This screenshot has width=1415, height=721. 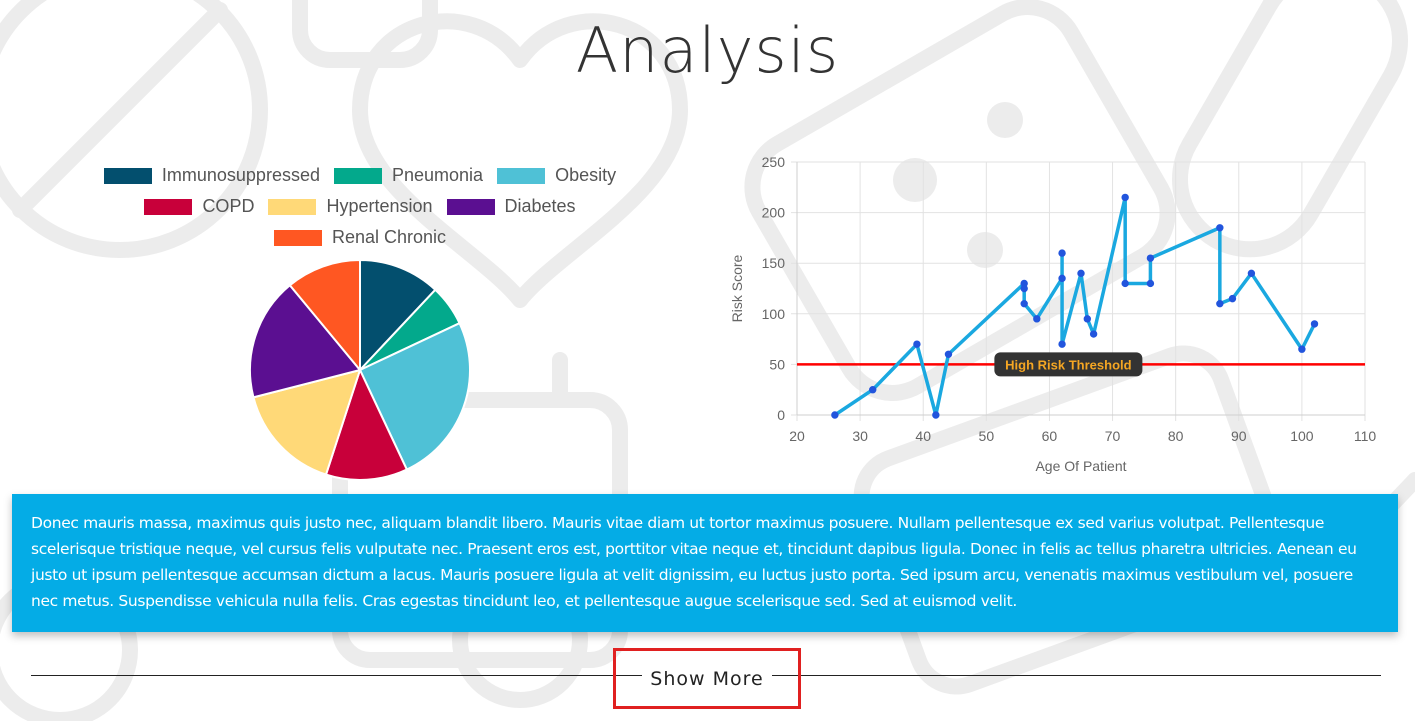 I want to click on legend-label: COPD, so click(x=228, y=206).